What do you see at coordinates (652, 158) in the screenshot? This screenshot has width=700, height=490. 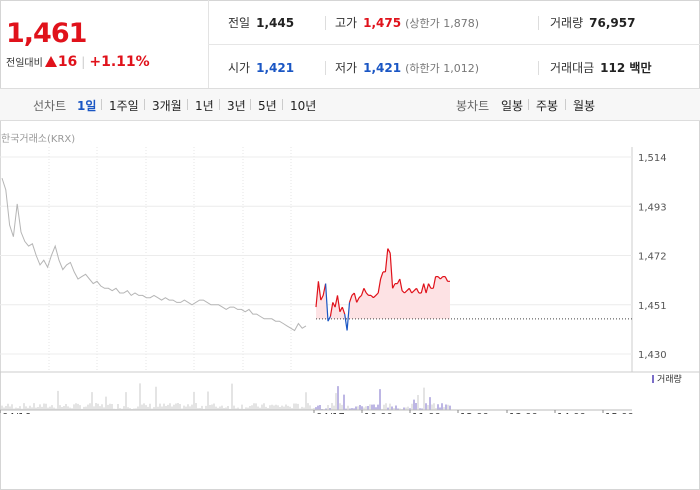 I see `y-tick-label: 1,514` at bounding box center [652, 158].